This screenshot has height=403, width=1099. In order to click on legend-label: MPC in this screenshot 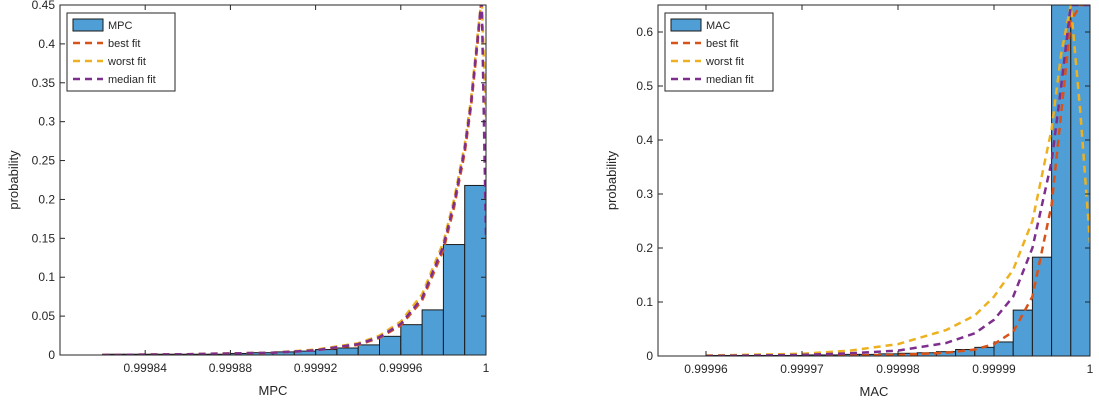, I will do `click(120, 26)`.